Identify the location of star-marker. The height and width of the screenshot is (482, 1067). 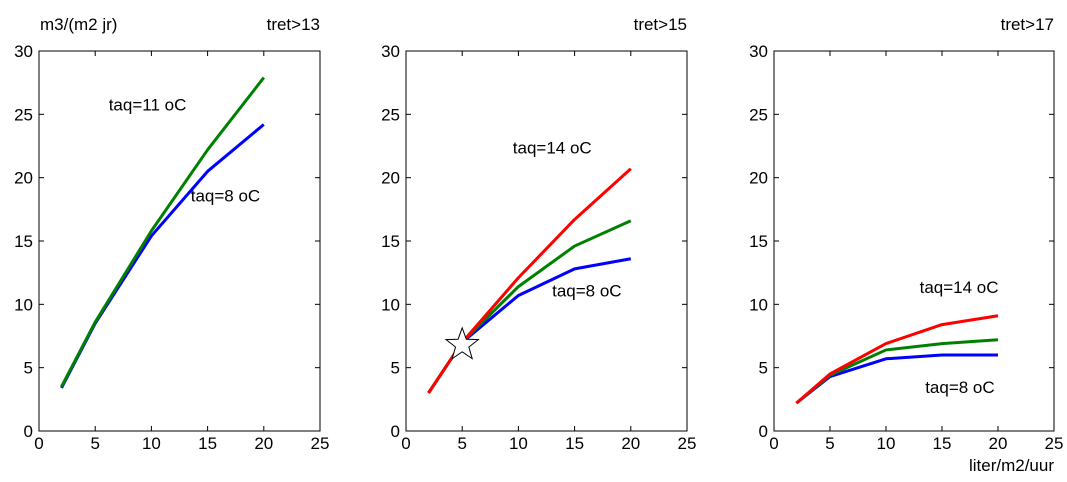
(462, 343).